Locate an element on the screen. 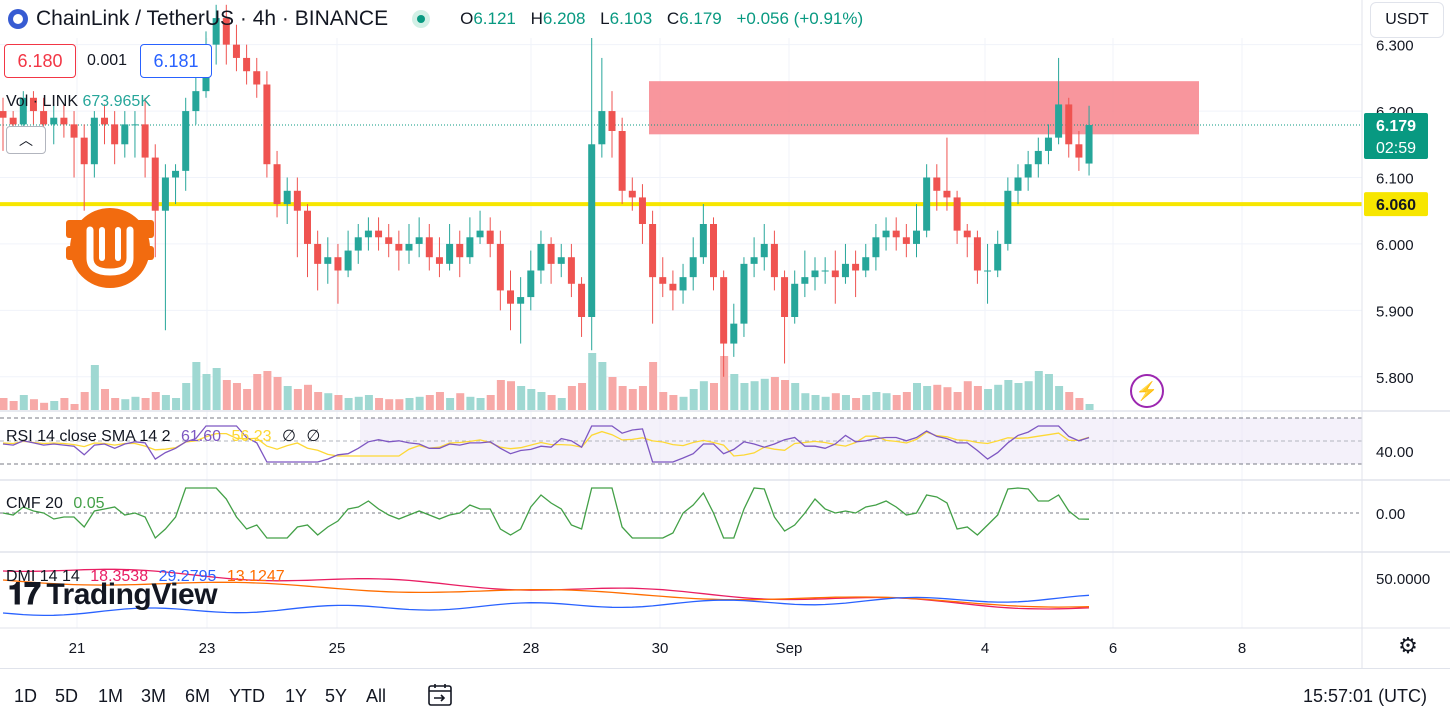 The image size is (1450, 722). range-3m-button: 3M is located at coordinates (154, 696).